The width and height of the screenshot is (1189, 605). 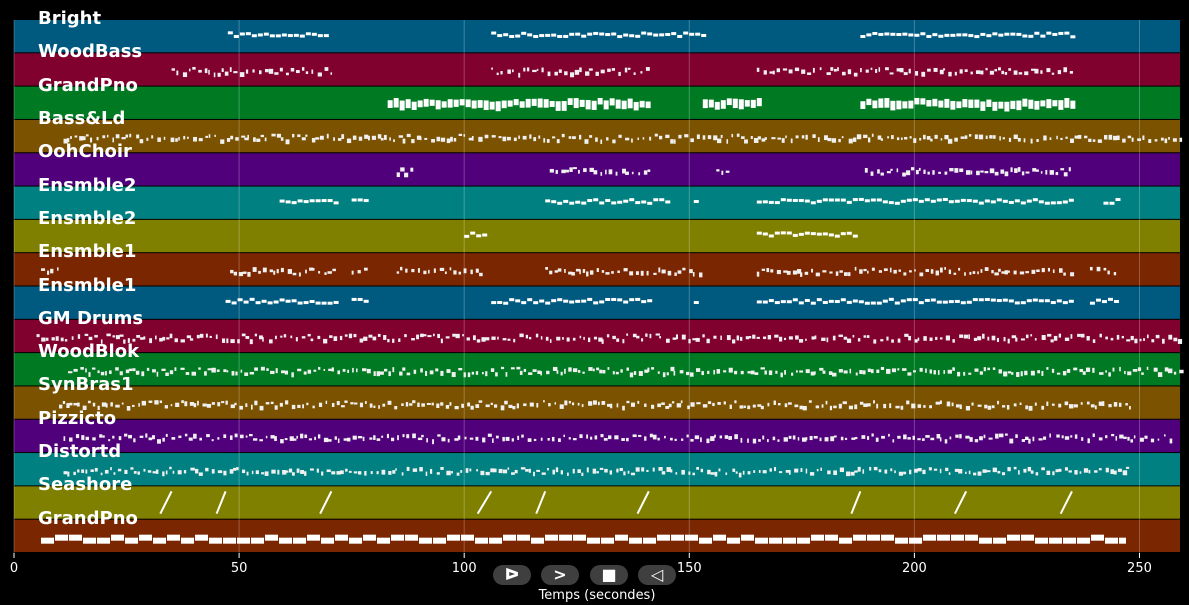 I want to click on forward-button: >, so click(x=560, y=575).